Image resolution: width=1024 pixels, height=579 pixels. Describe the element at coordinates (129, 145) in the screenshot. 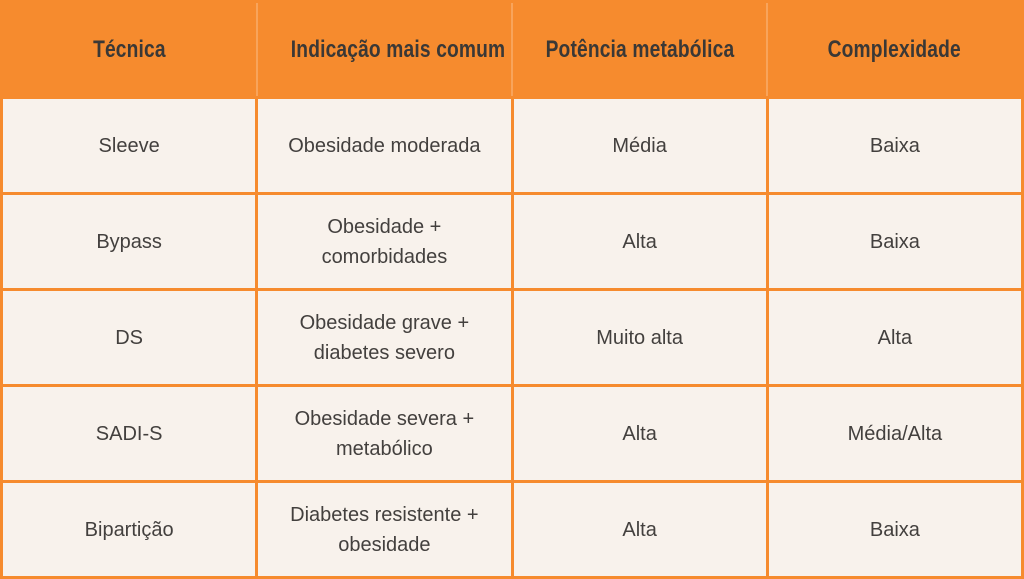

I see `technique-cell: Sleeve` at that location.